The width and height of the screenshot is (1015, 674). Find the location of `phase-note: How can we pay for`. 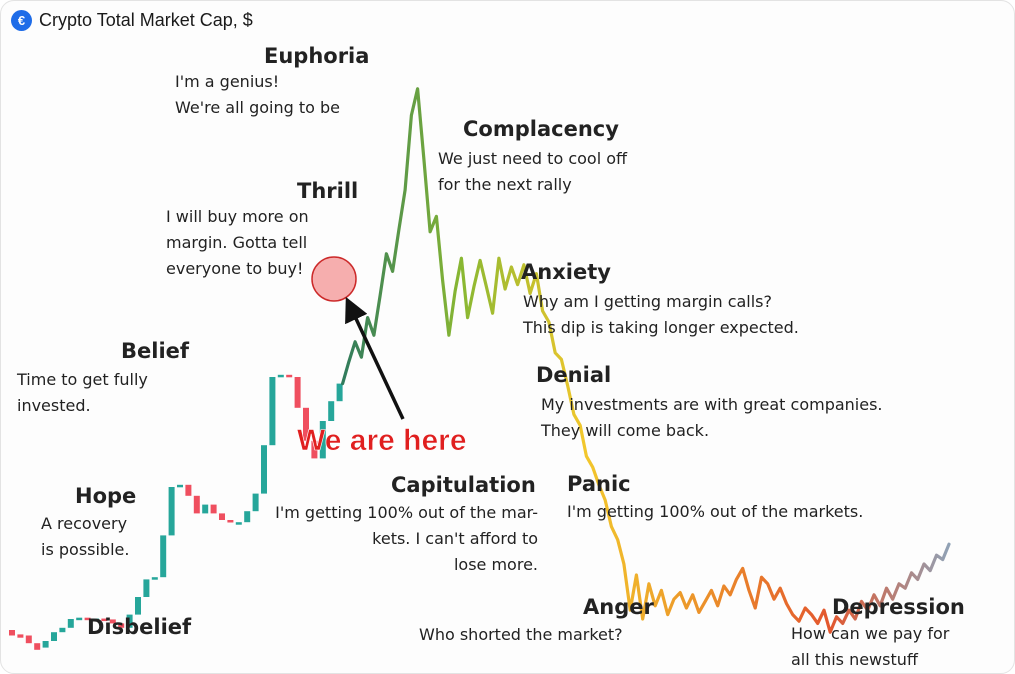

phase-note: How can we pay for is located at coordinates (870, 633).